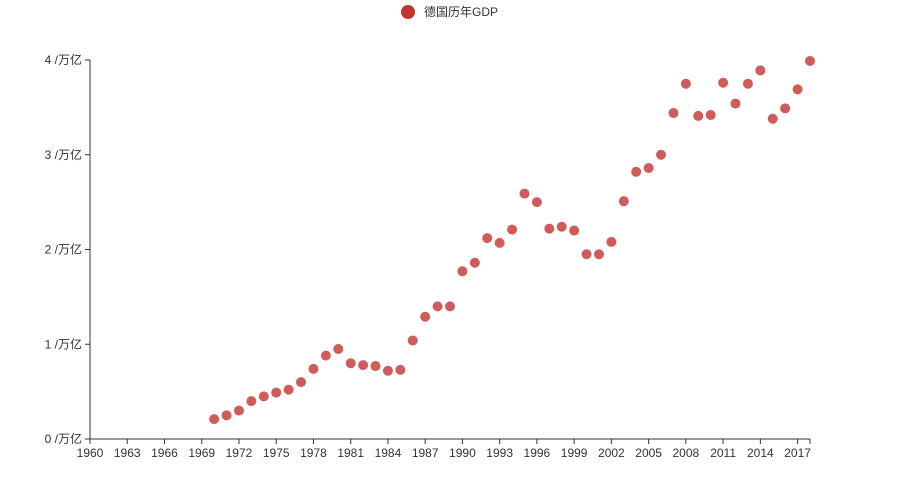 The image size is (900, 500). I want to click on y-tick-label: 4 /万亿, so click(63, 59).